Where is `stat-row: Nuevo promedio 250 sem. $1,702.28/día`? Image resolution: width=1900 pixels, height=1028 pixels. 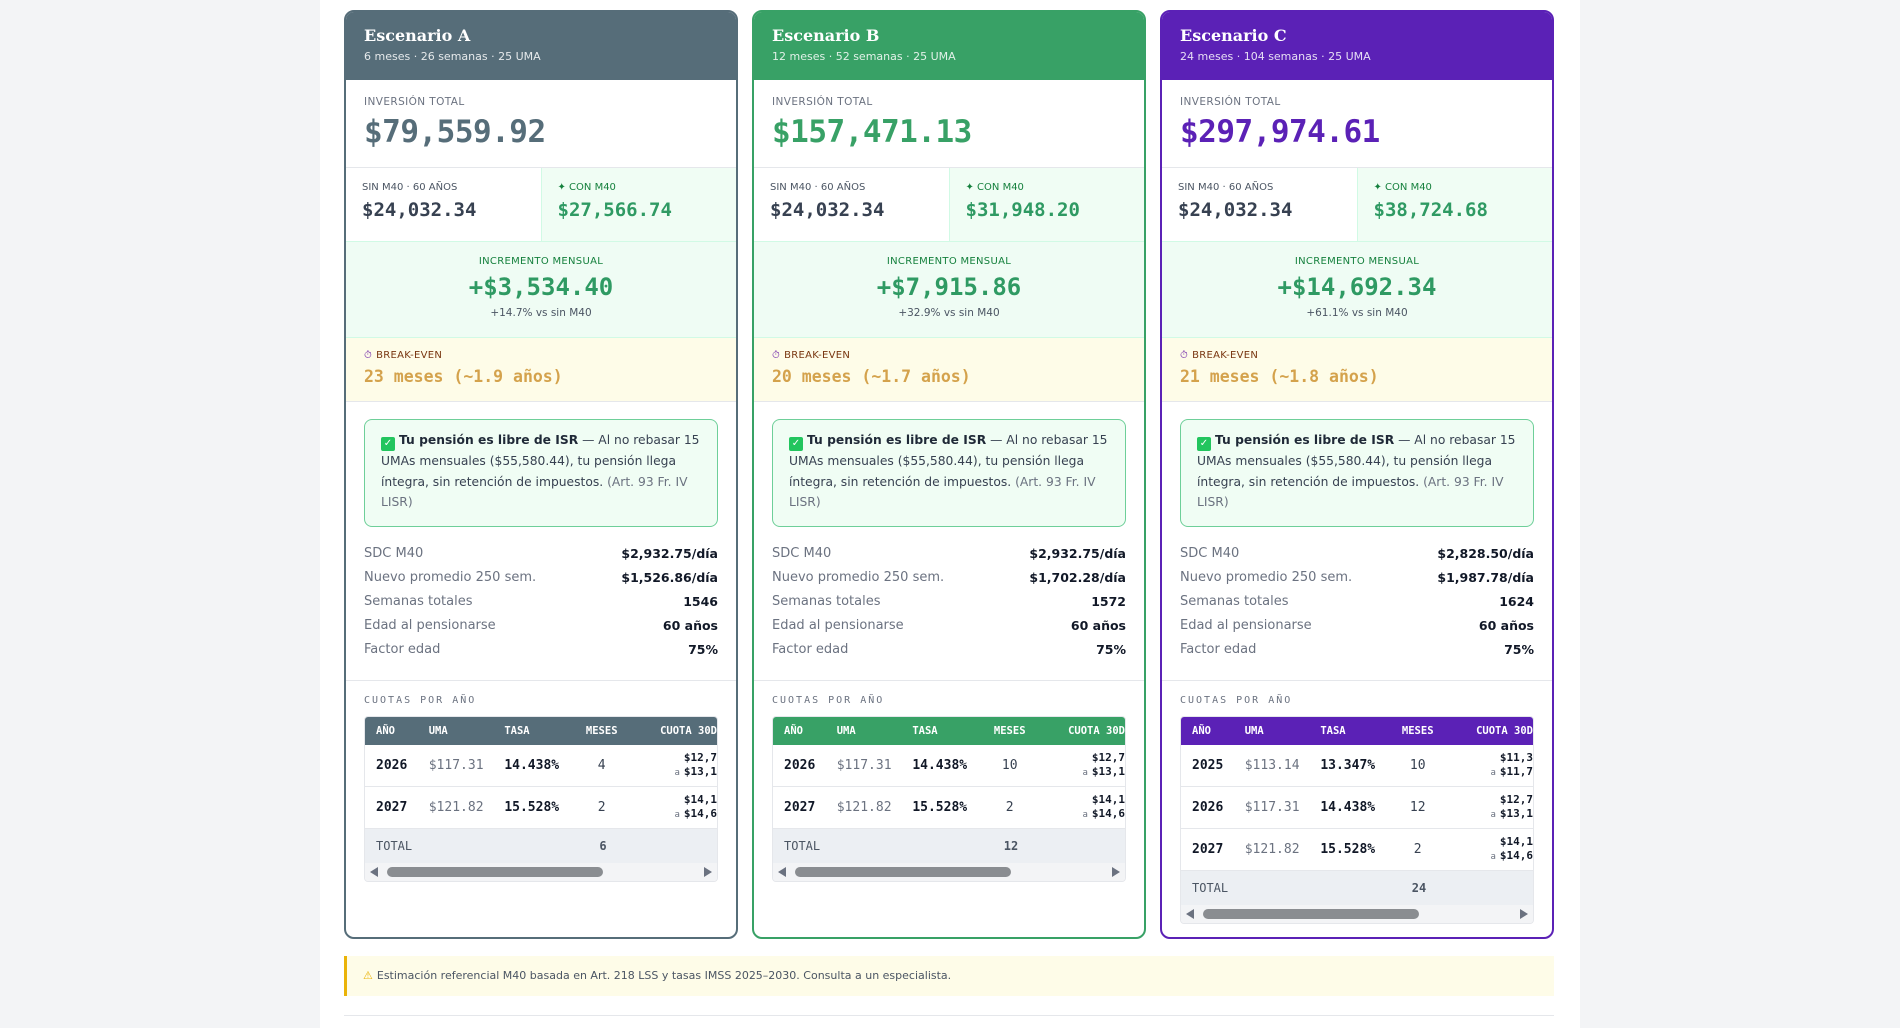 stat-row: Nuevo promedio 250 sem. $1,702.28/día is located at coordinates (949, 582).